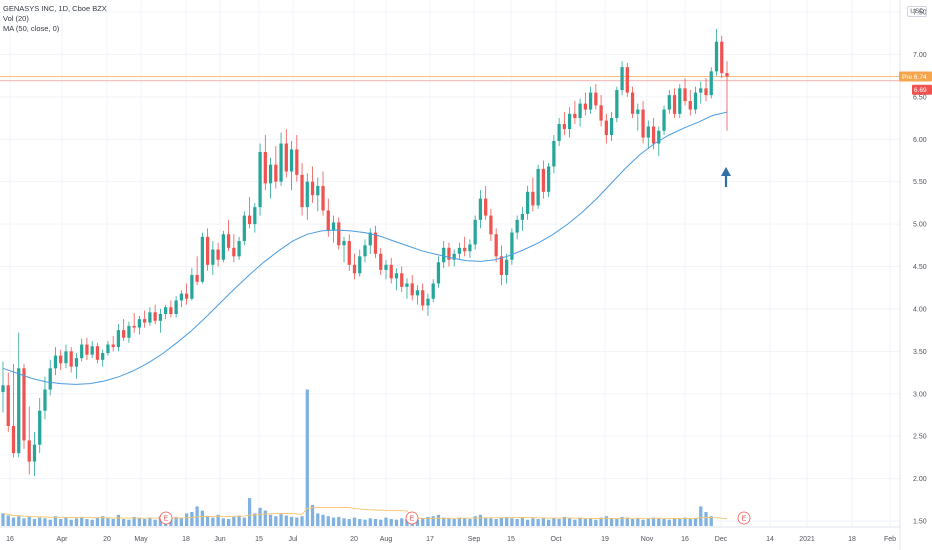 The width and height of the screenshot is (932, 550). I want to click on volume-ma-line, so click(365, 513).